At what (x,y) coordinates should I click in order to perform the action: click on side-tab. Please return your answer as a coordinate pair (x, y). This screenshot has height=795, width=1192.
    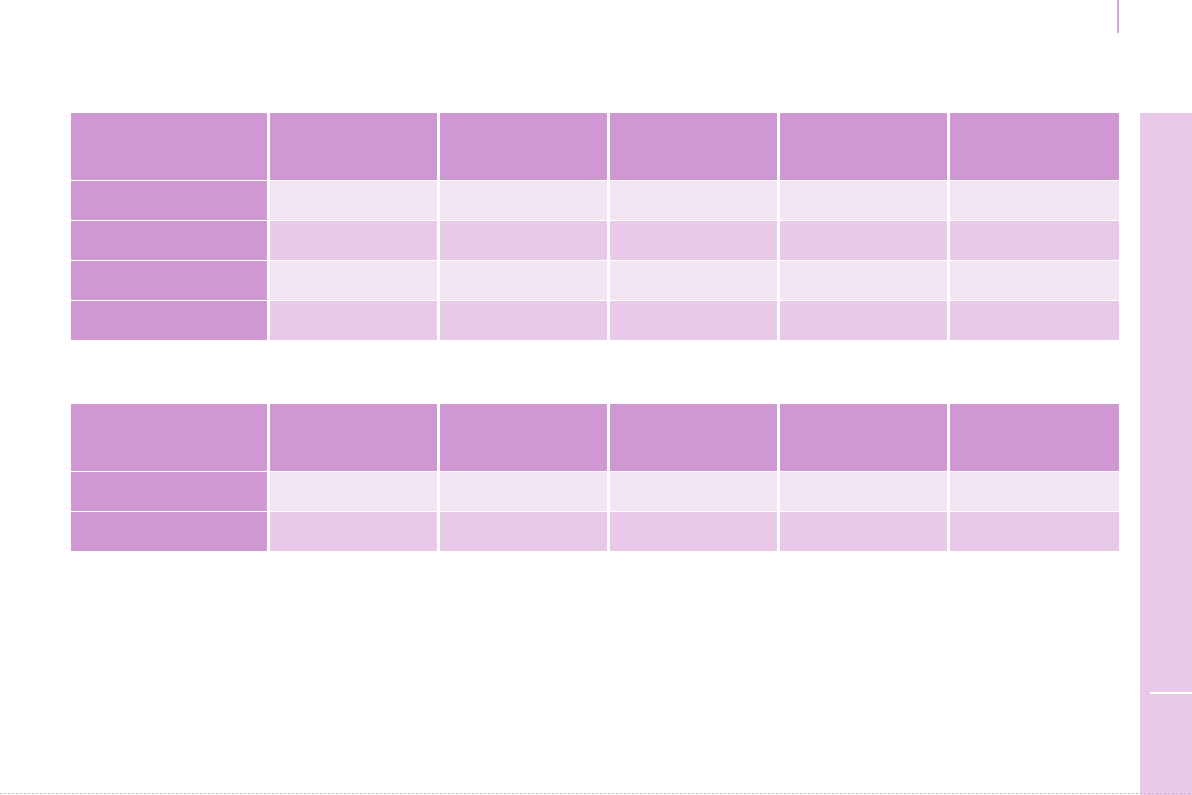
    Looking at the image, I should click on (1166, 454).